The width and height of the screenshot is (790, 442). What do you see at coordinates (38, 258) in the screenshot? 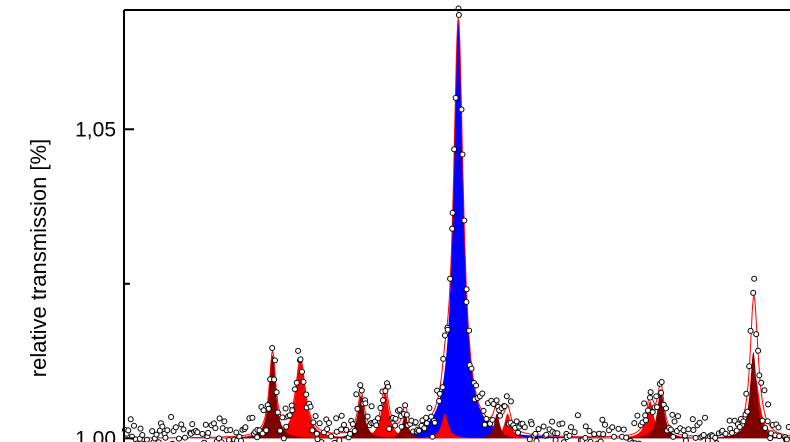
I see `y-axis-title: relative transmission [%]` at bounding box center [38, 258].